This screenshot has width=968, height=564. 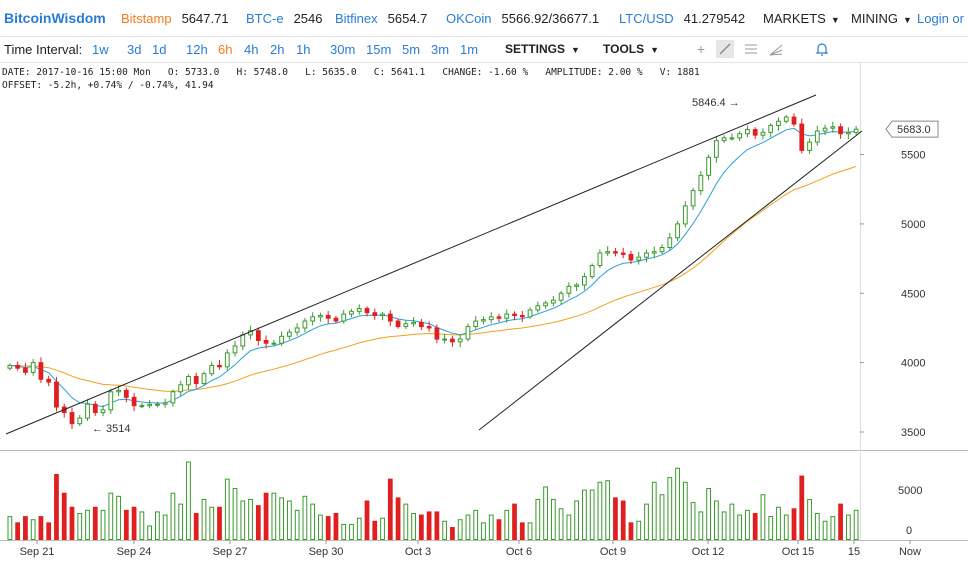 I want to click on interval-4h: 4h, so click(x=251, y=49).